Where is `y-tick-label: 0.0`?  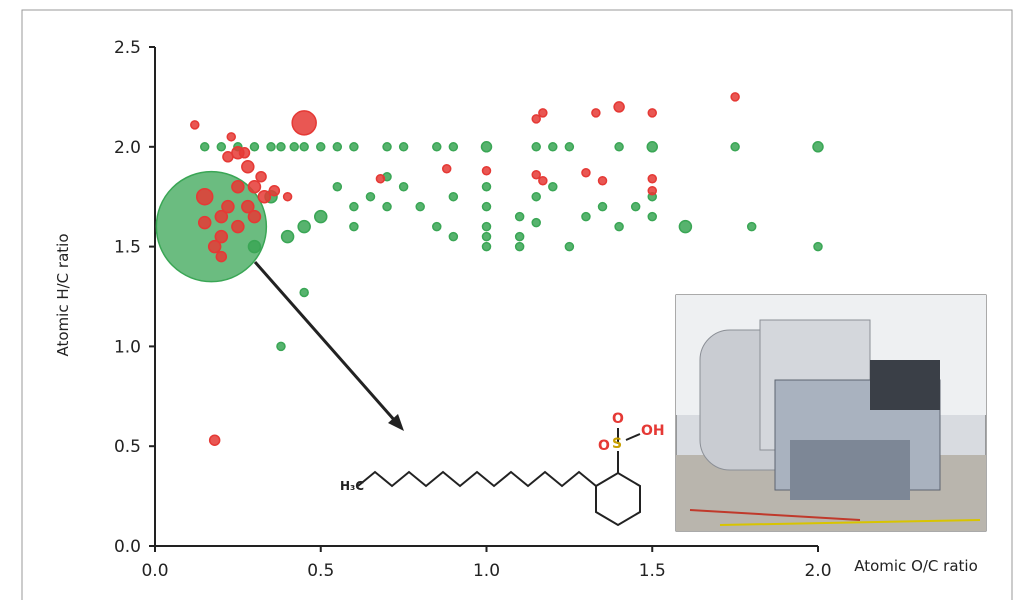 y-tick-label: 0.0 is located at coordinates (127, 547).